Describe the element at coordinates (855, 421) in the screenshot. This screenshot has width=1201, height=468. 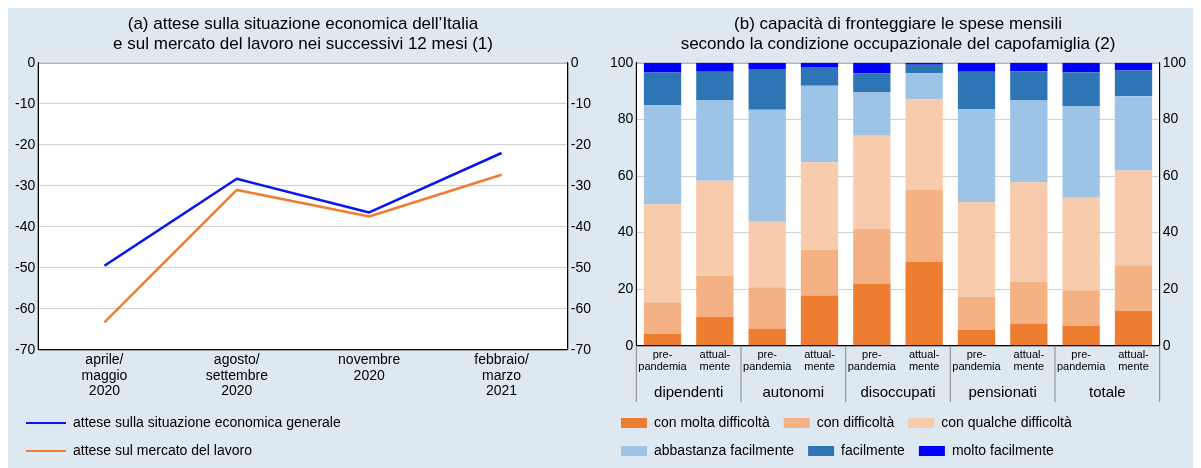
I see `legend-label: con difficoltà` at that location.